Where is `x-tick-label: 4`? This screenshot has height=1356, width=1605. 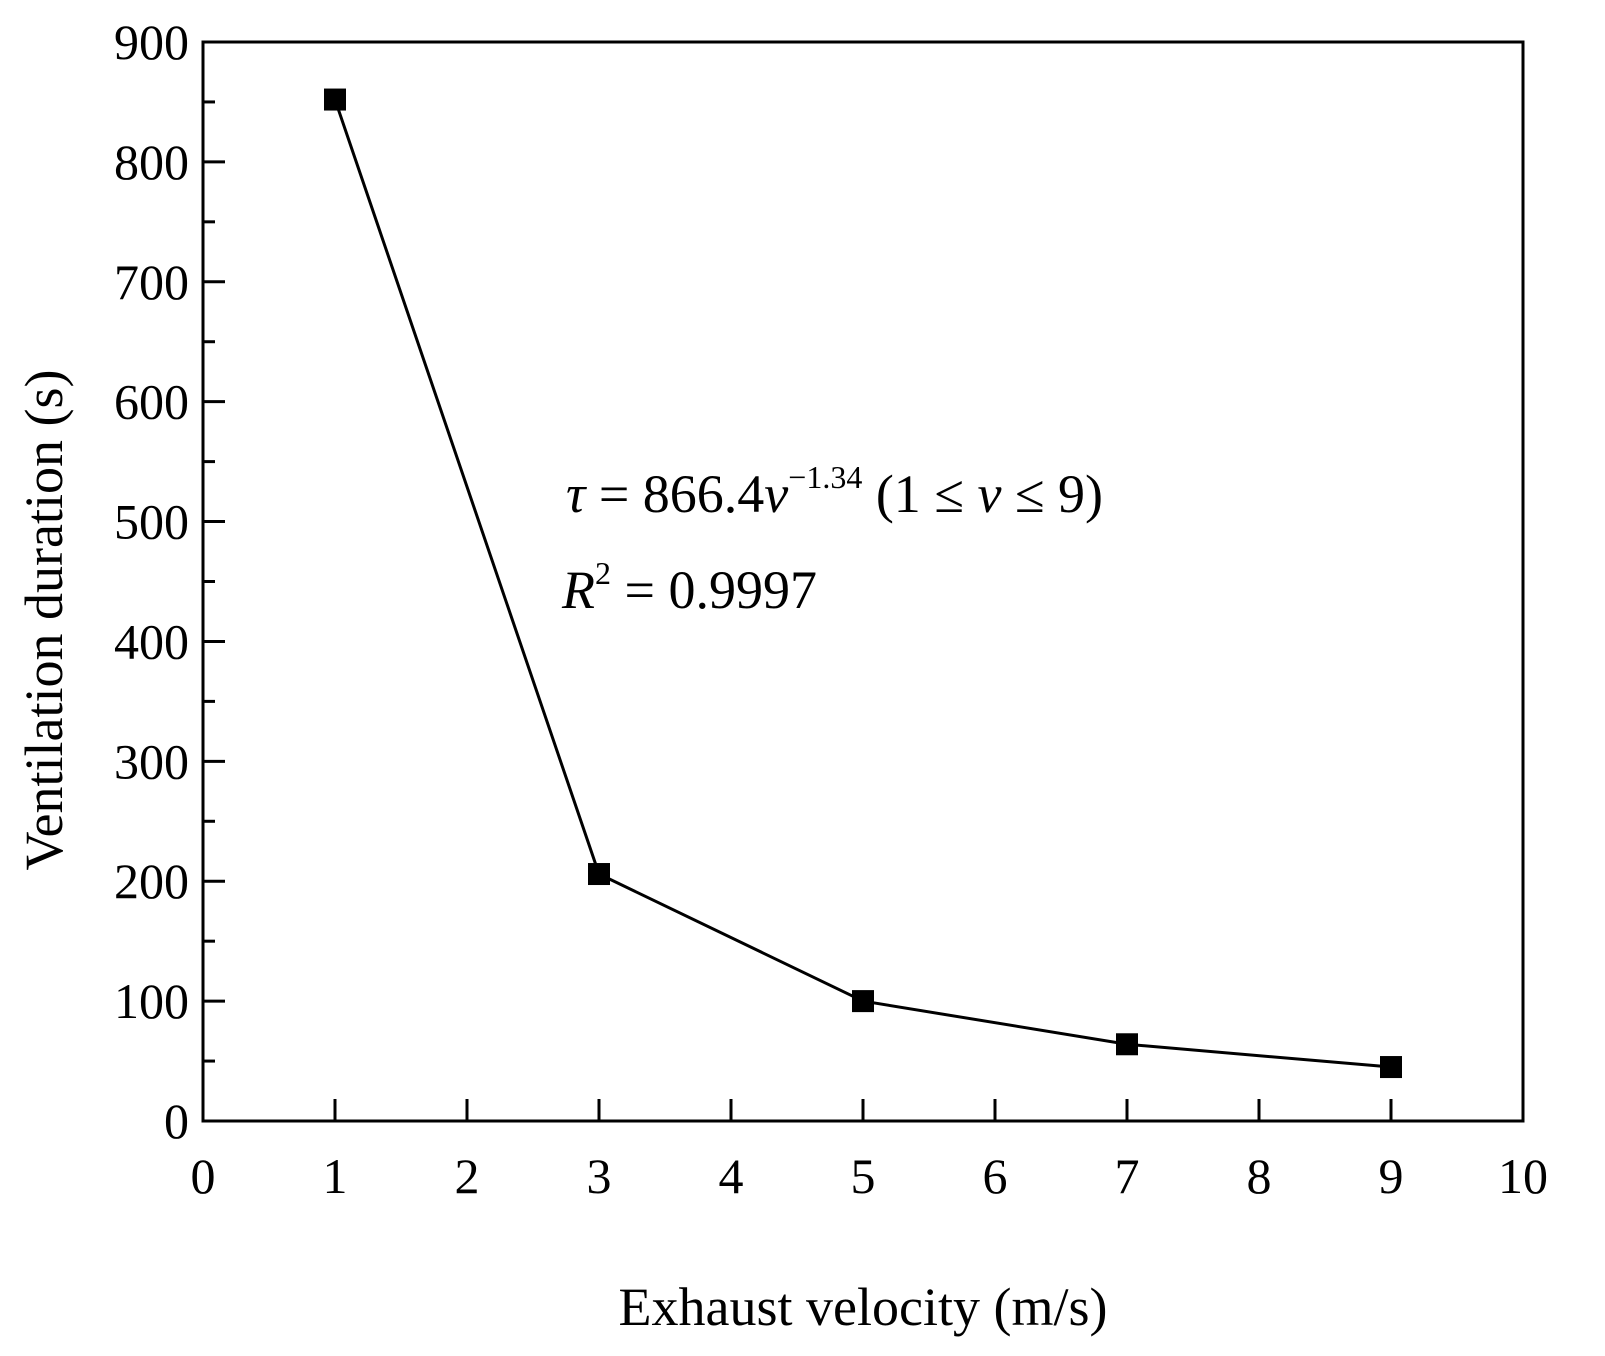 x-tick-label: 4 is located at coordinates (731, 1176).